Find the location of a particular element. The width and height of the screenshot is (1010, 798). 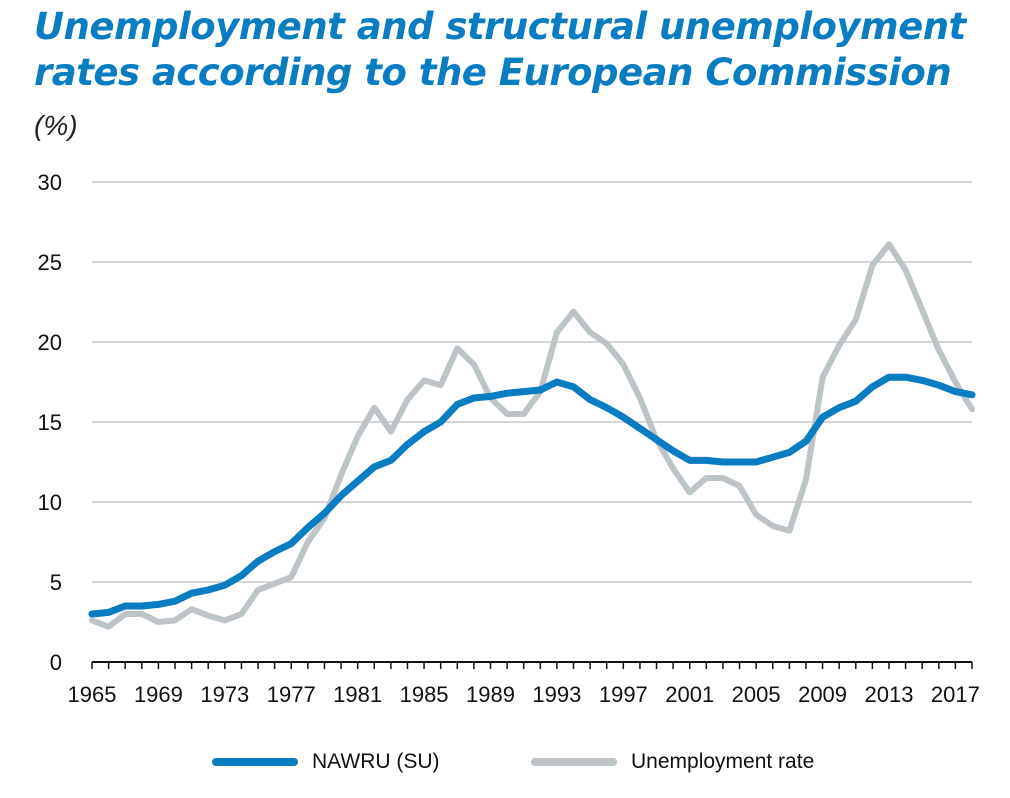

y-tick-label-10: 10 is located at coordinates (50, 502).